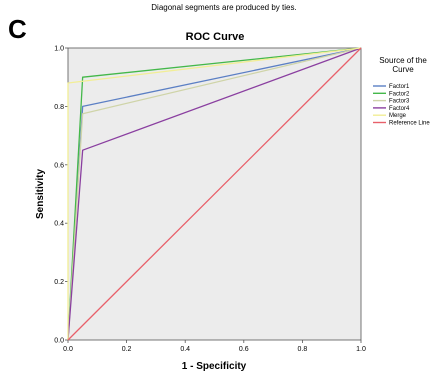 The image size is (443, 375). What do you see at coordinates (244, 349) in the screenshot?
I see `x-tick-label: 0.6` at bounding box center [244, 349].